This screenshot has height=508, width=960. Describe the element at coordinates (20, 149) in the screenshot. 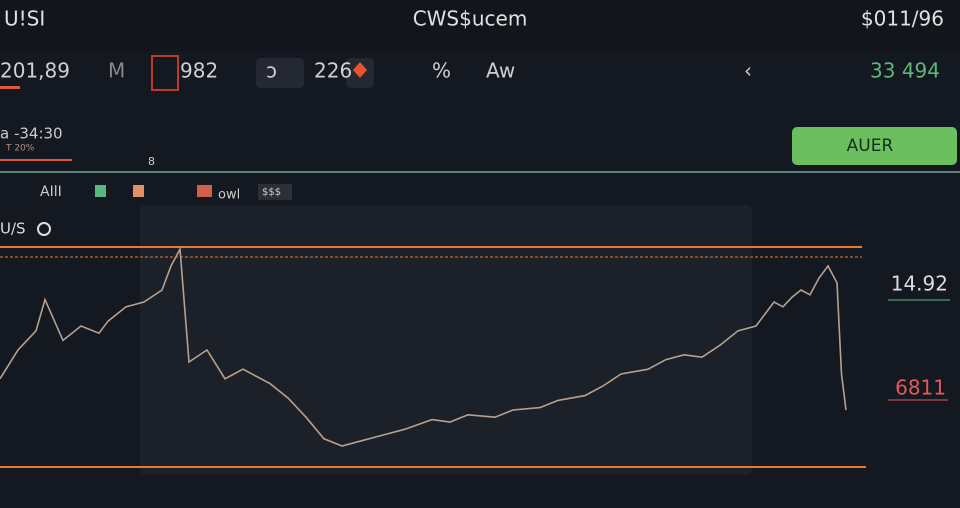

I see `range-sub: T 20%` at that location.